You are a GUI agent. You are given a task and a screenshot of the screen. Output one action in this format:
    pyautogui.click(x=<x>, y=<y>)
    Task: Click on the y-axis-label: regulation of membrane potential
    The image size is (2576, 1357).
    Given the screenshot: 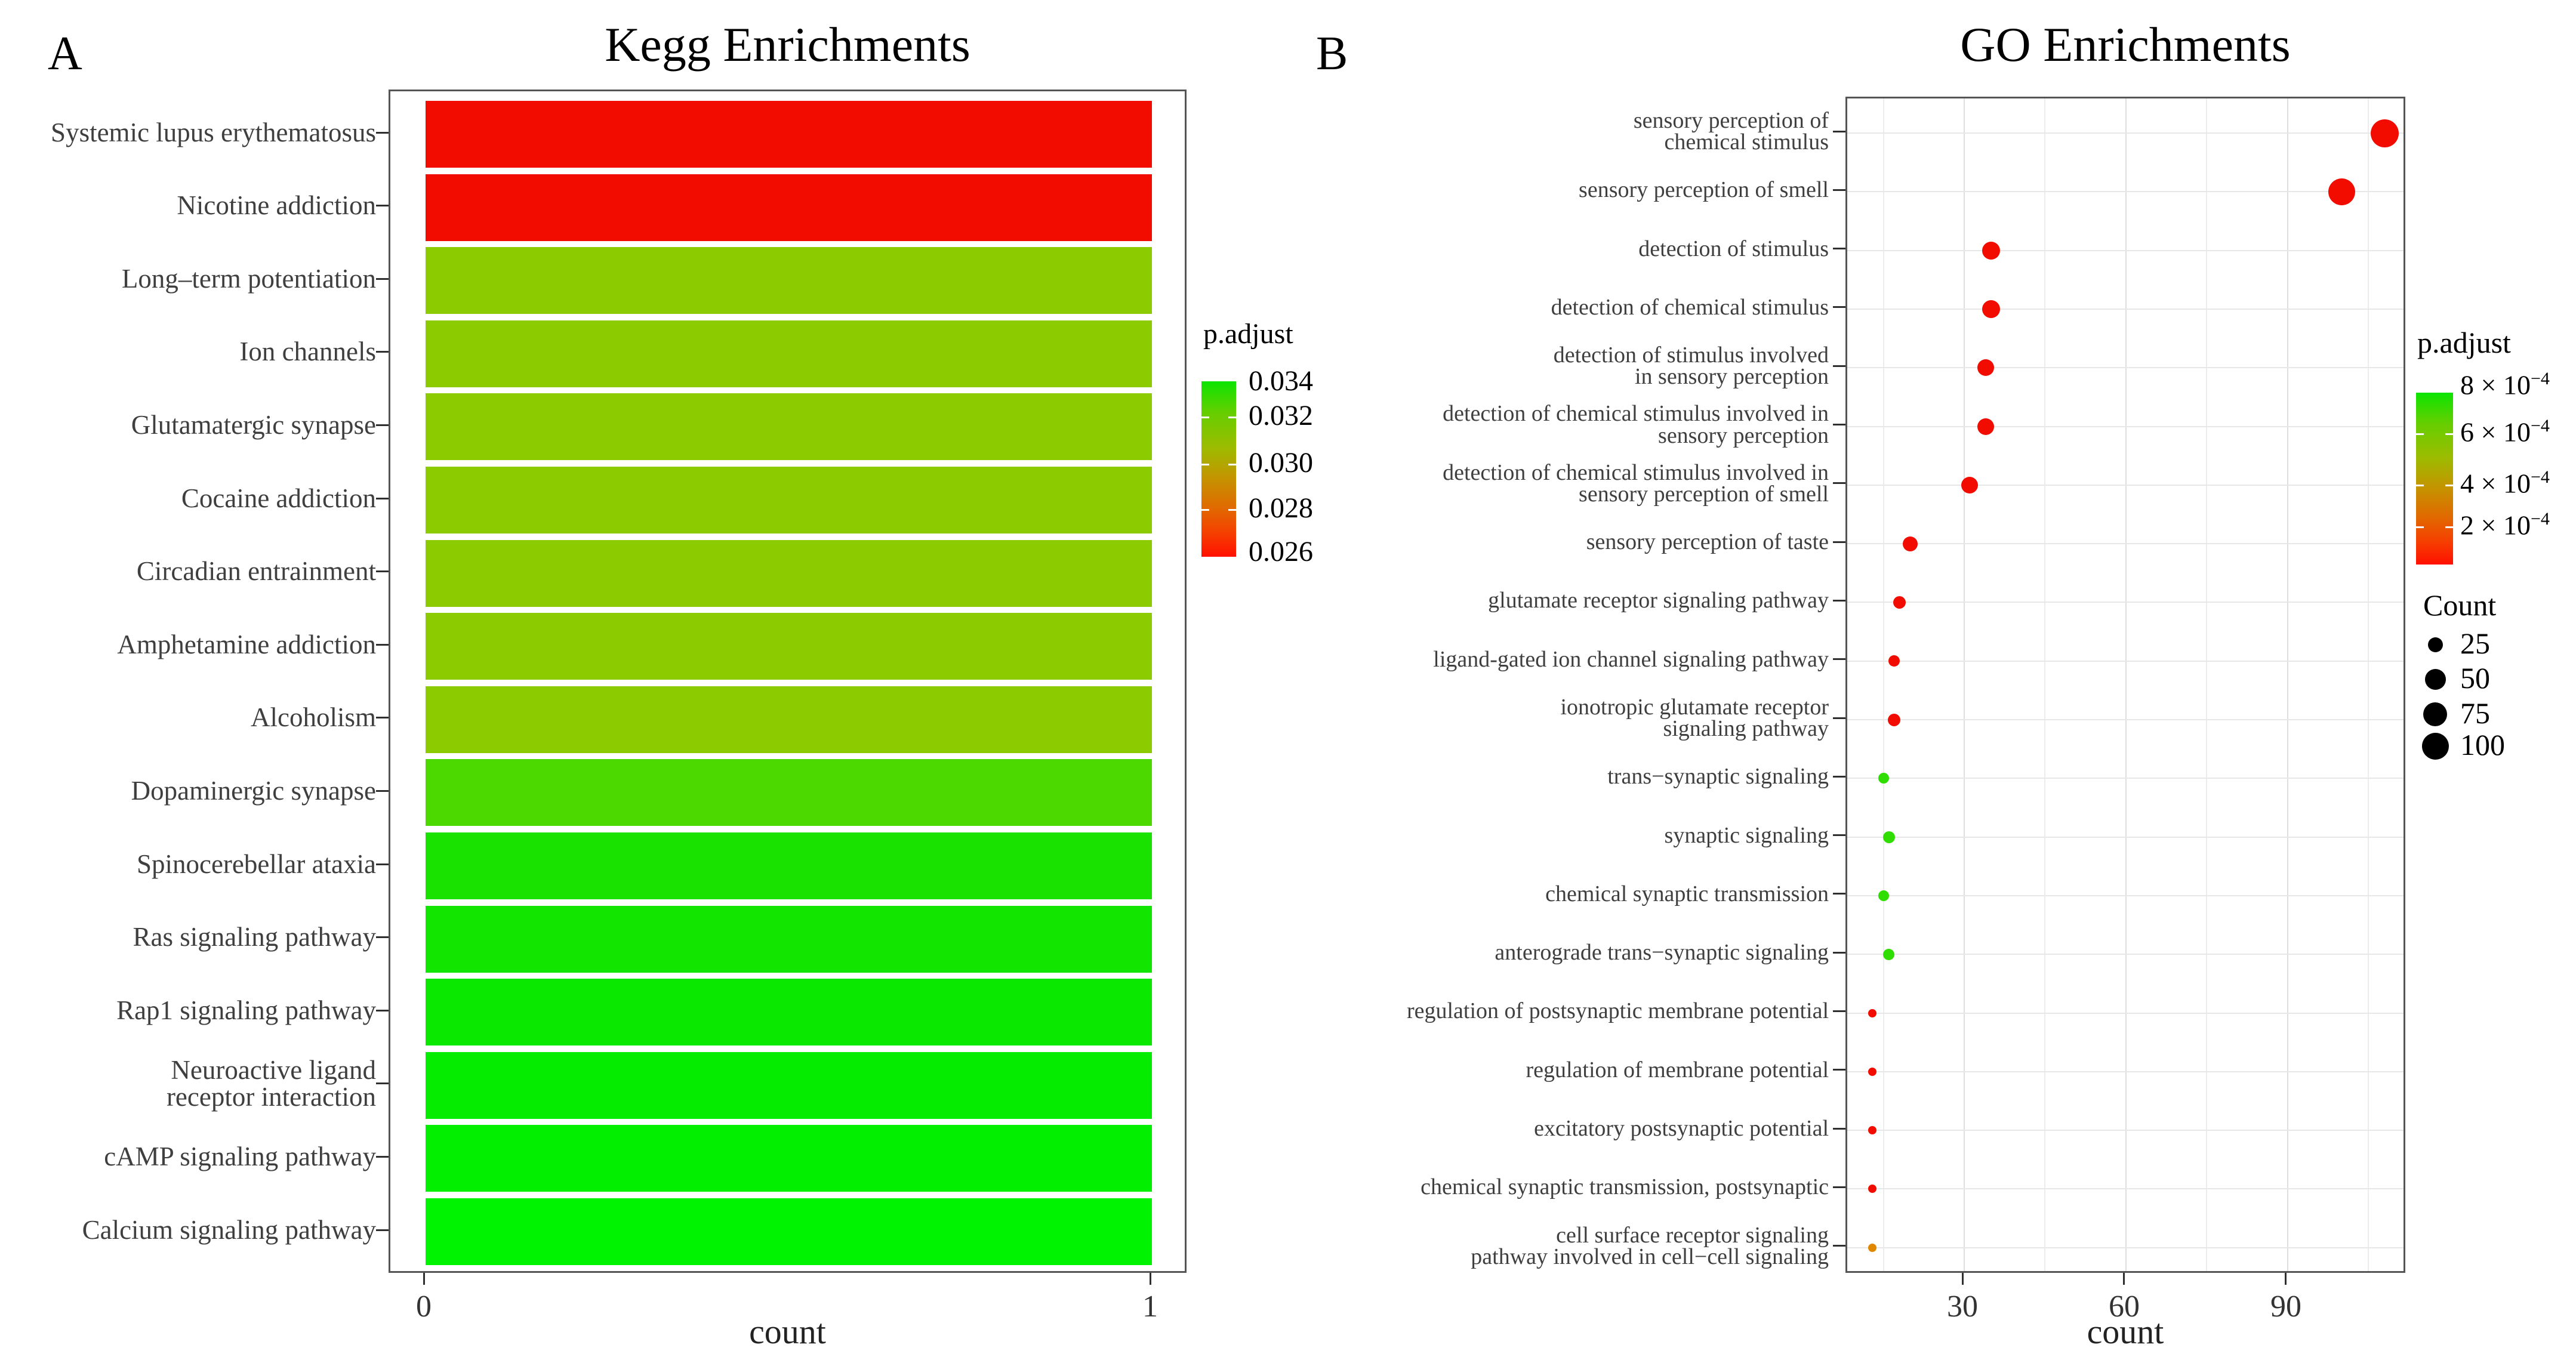 What is the action you would take?
    pyautogui.click(x=1677, y=1069)
    